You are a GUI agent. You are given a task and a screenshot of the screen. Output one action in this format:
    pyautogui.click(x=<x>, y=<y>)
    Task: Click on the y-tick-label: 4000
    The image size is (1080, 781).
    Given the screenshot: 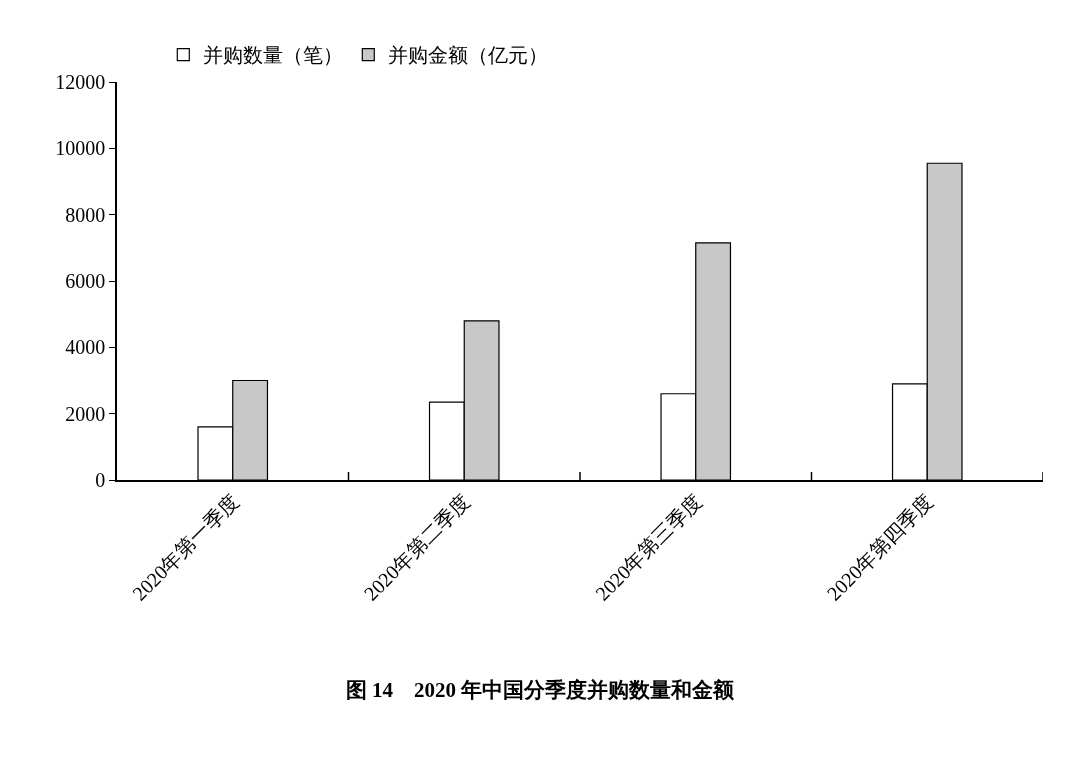 What is the action you would take?
    pyautogui.click(x=85, y=347)
    